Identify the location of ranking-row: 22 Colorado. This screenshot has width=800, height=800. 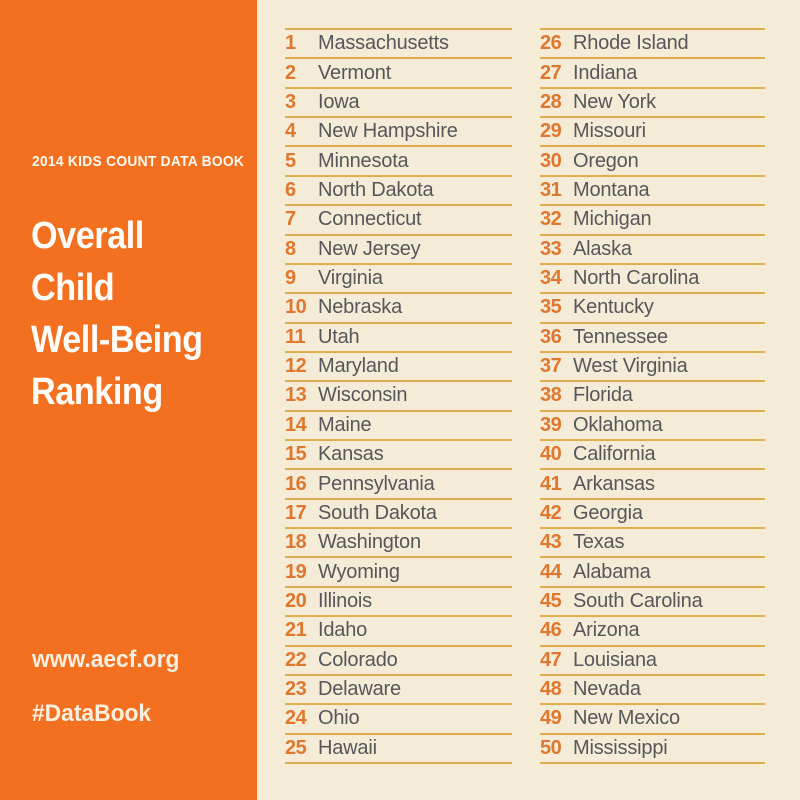
(398, 659).